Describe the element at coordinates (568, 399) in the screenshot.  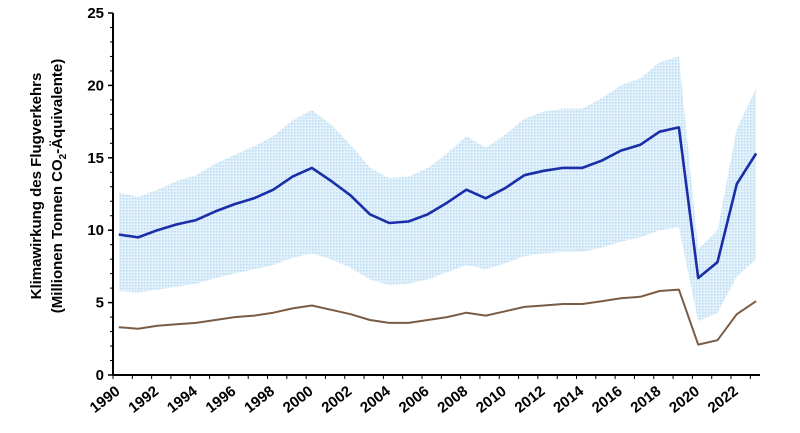
I see `x-tick-label: 2014` at that location.